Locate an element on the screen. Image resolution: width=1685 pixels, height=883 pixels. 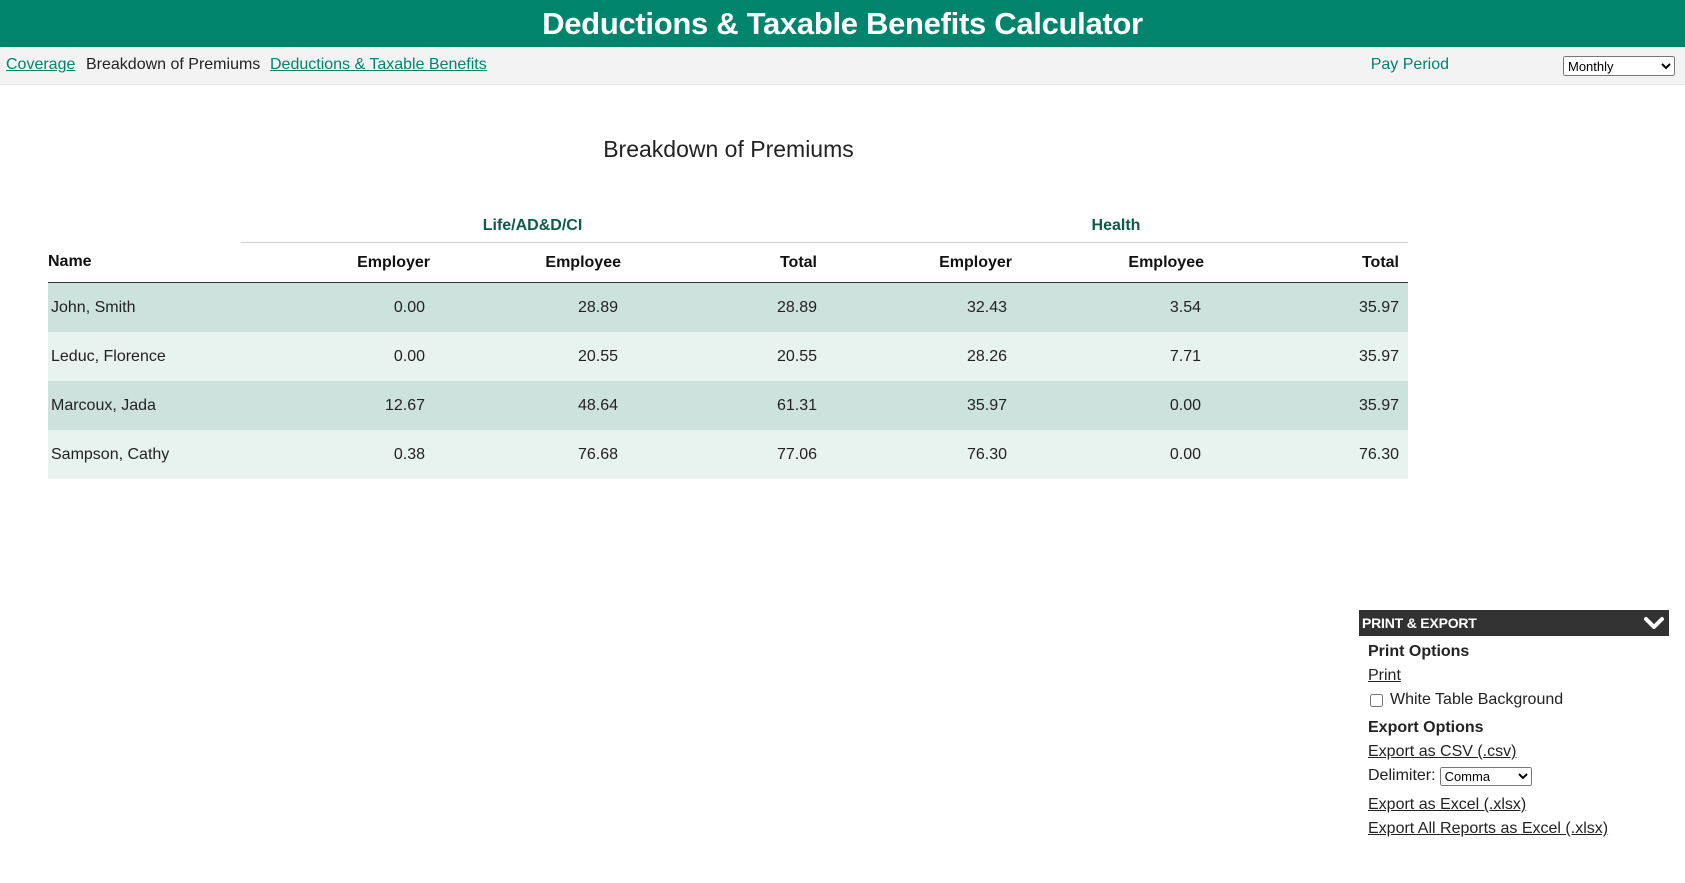
col-header-life-total: Total is located at coordinates (727, 262).